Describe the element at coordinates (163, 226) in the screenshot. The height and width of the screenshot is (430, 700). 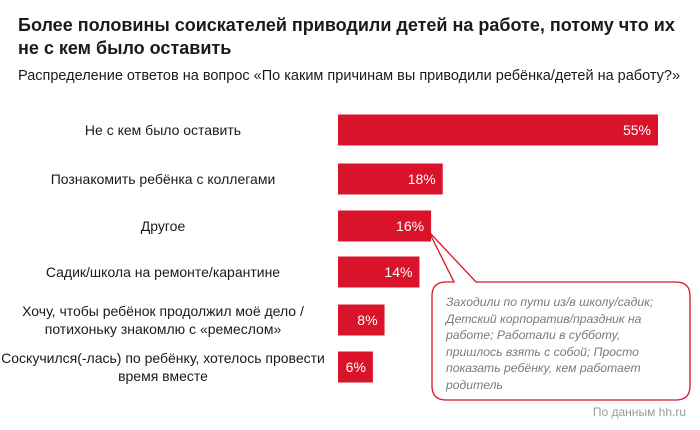
I see `category-label-2: Другое` at that location.